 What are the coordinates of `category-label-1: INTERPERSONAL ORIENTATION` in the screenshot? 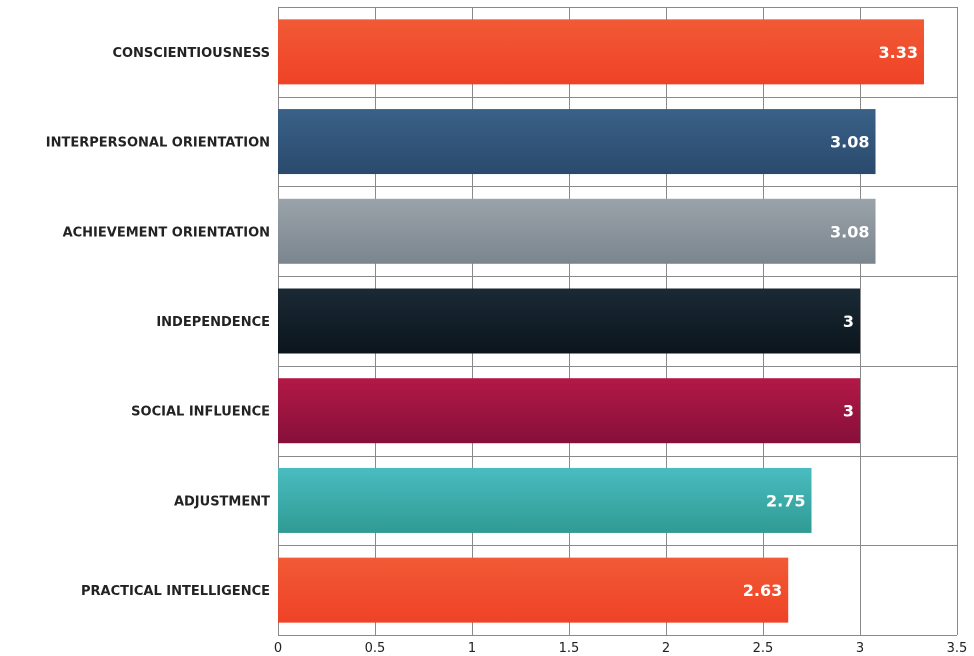 It's located at (158, 143).